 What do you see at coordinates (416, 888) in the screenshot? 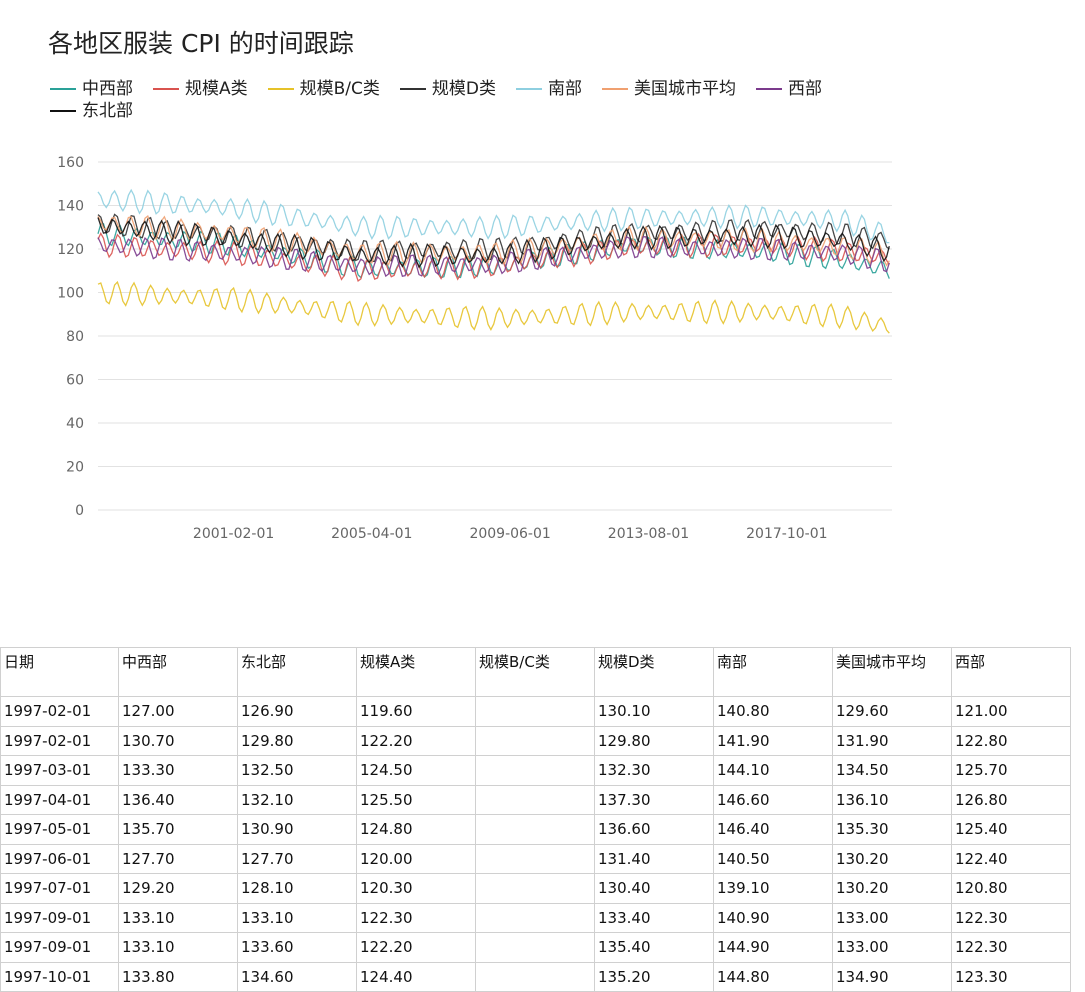
I see `table-cell: 120.30` at bounding box center [416, 888].